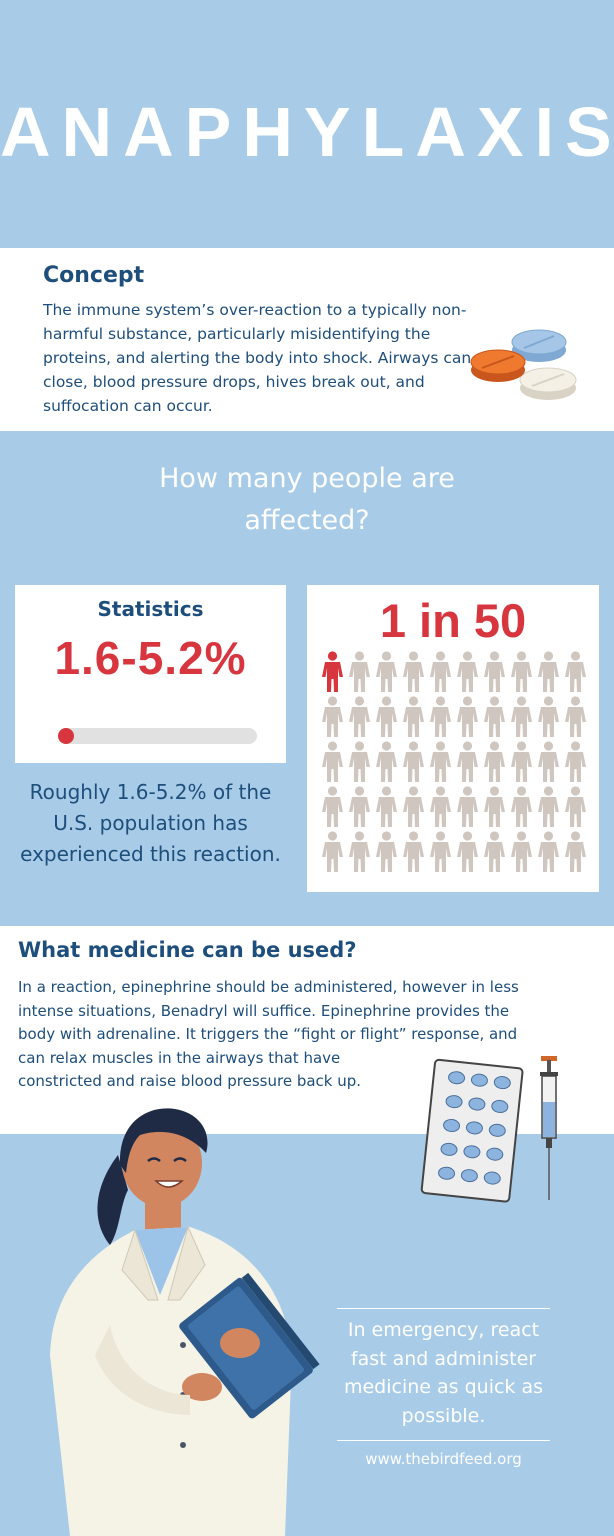 The image size is (614, 1536). I want to click on statistics-value: 1.6-5.2%, so click(150, 658).